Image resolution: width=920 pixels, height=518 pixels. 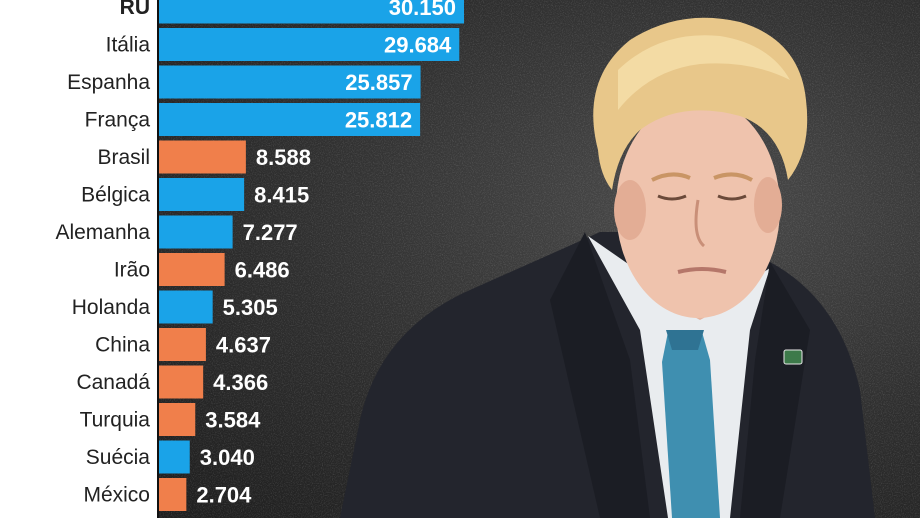 What do you see at coordinates (122, 345) in the screenshot?
I see `category-label: China` at bounding box center [122, 345].